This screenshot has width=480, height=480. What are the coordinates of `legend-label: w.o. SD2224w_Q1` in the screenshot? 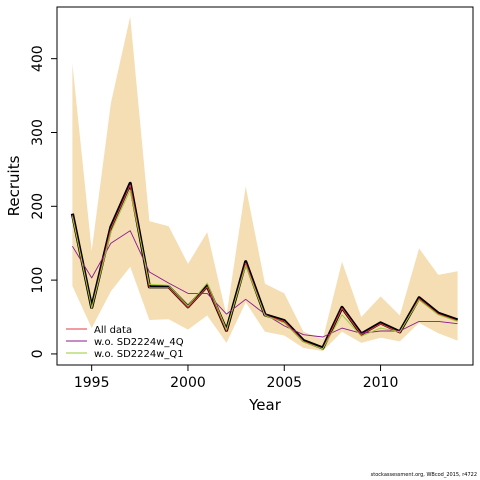 It's located at (139, 354).